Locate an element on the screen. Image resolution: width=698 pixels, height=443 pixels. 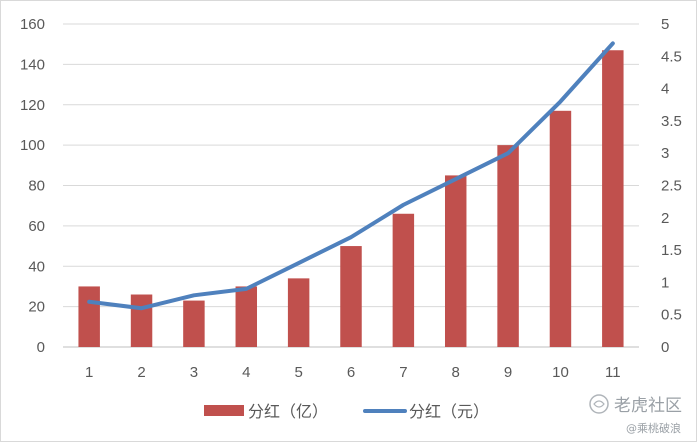
left-tick-label: 80 is located at coordinates (36, 186).